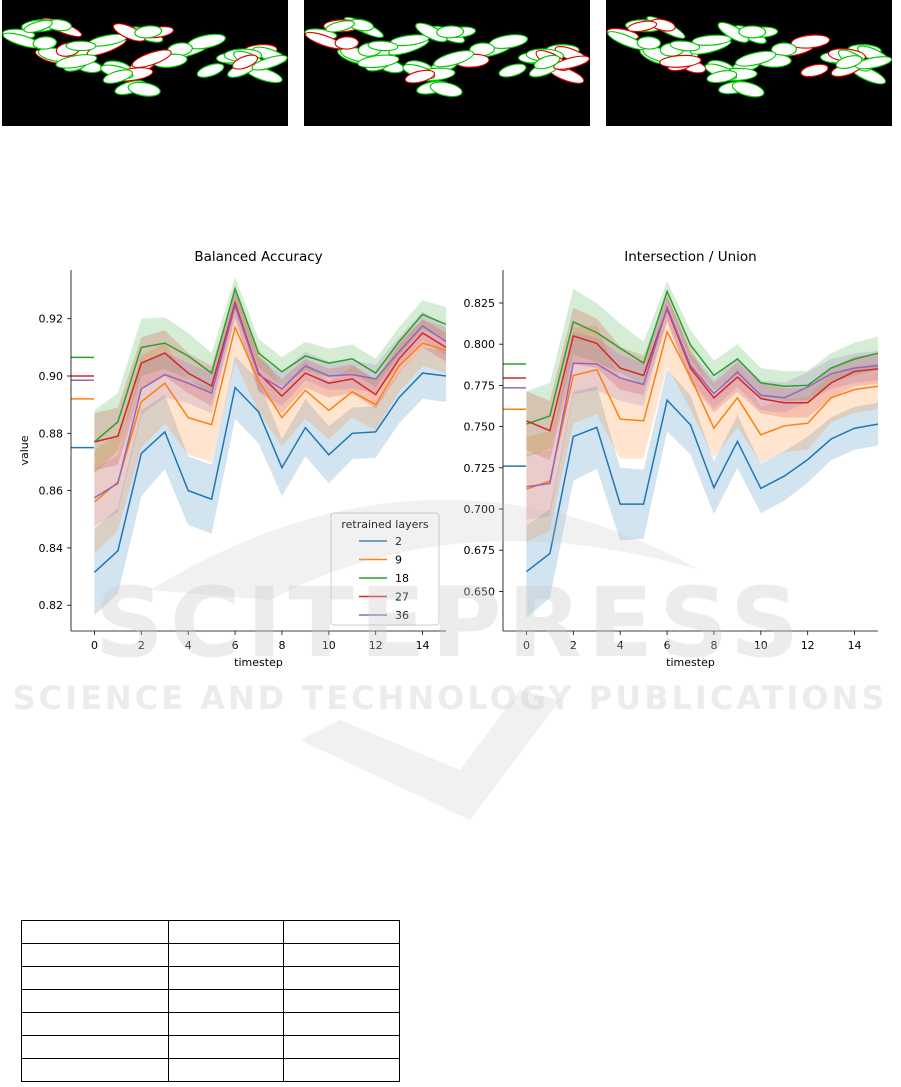 The height and width of the screenshot is (1087, 901). I want to click on y-tick-label: 0.700, so click(480, 509).